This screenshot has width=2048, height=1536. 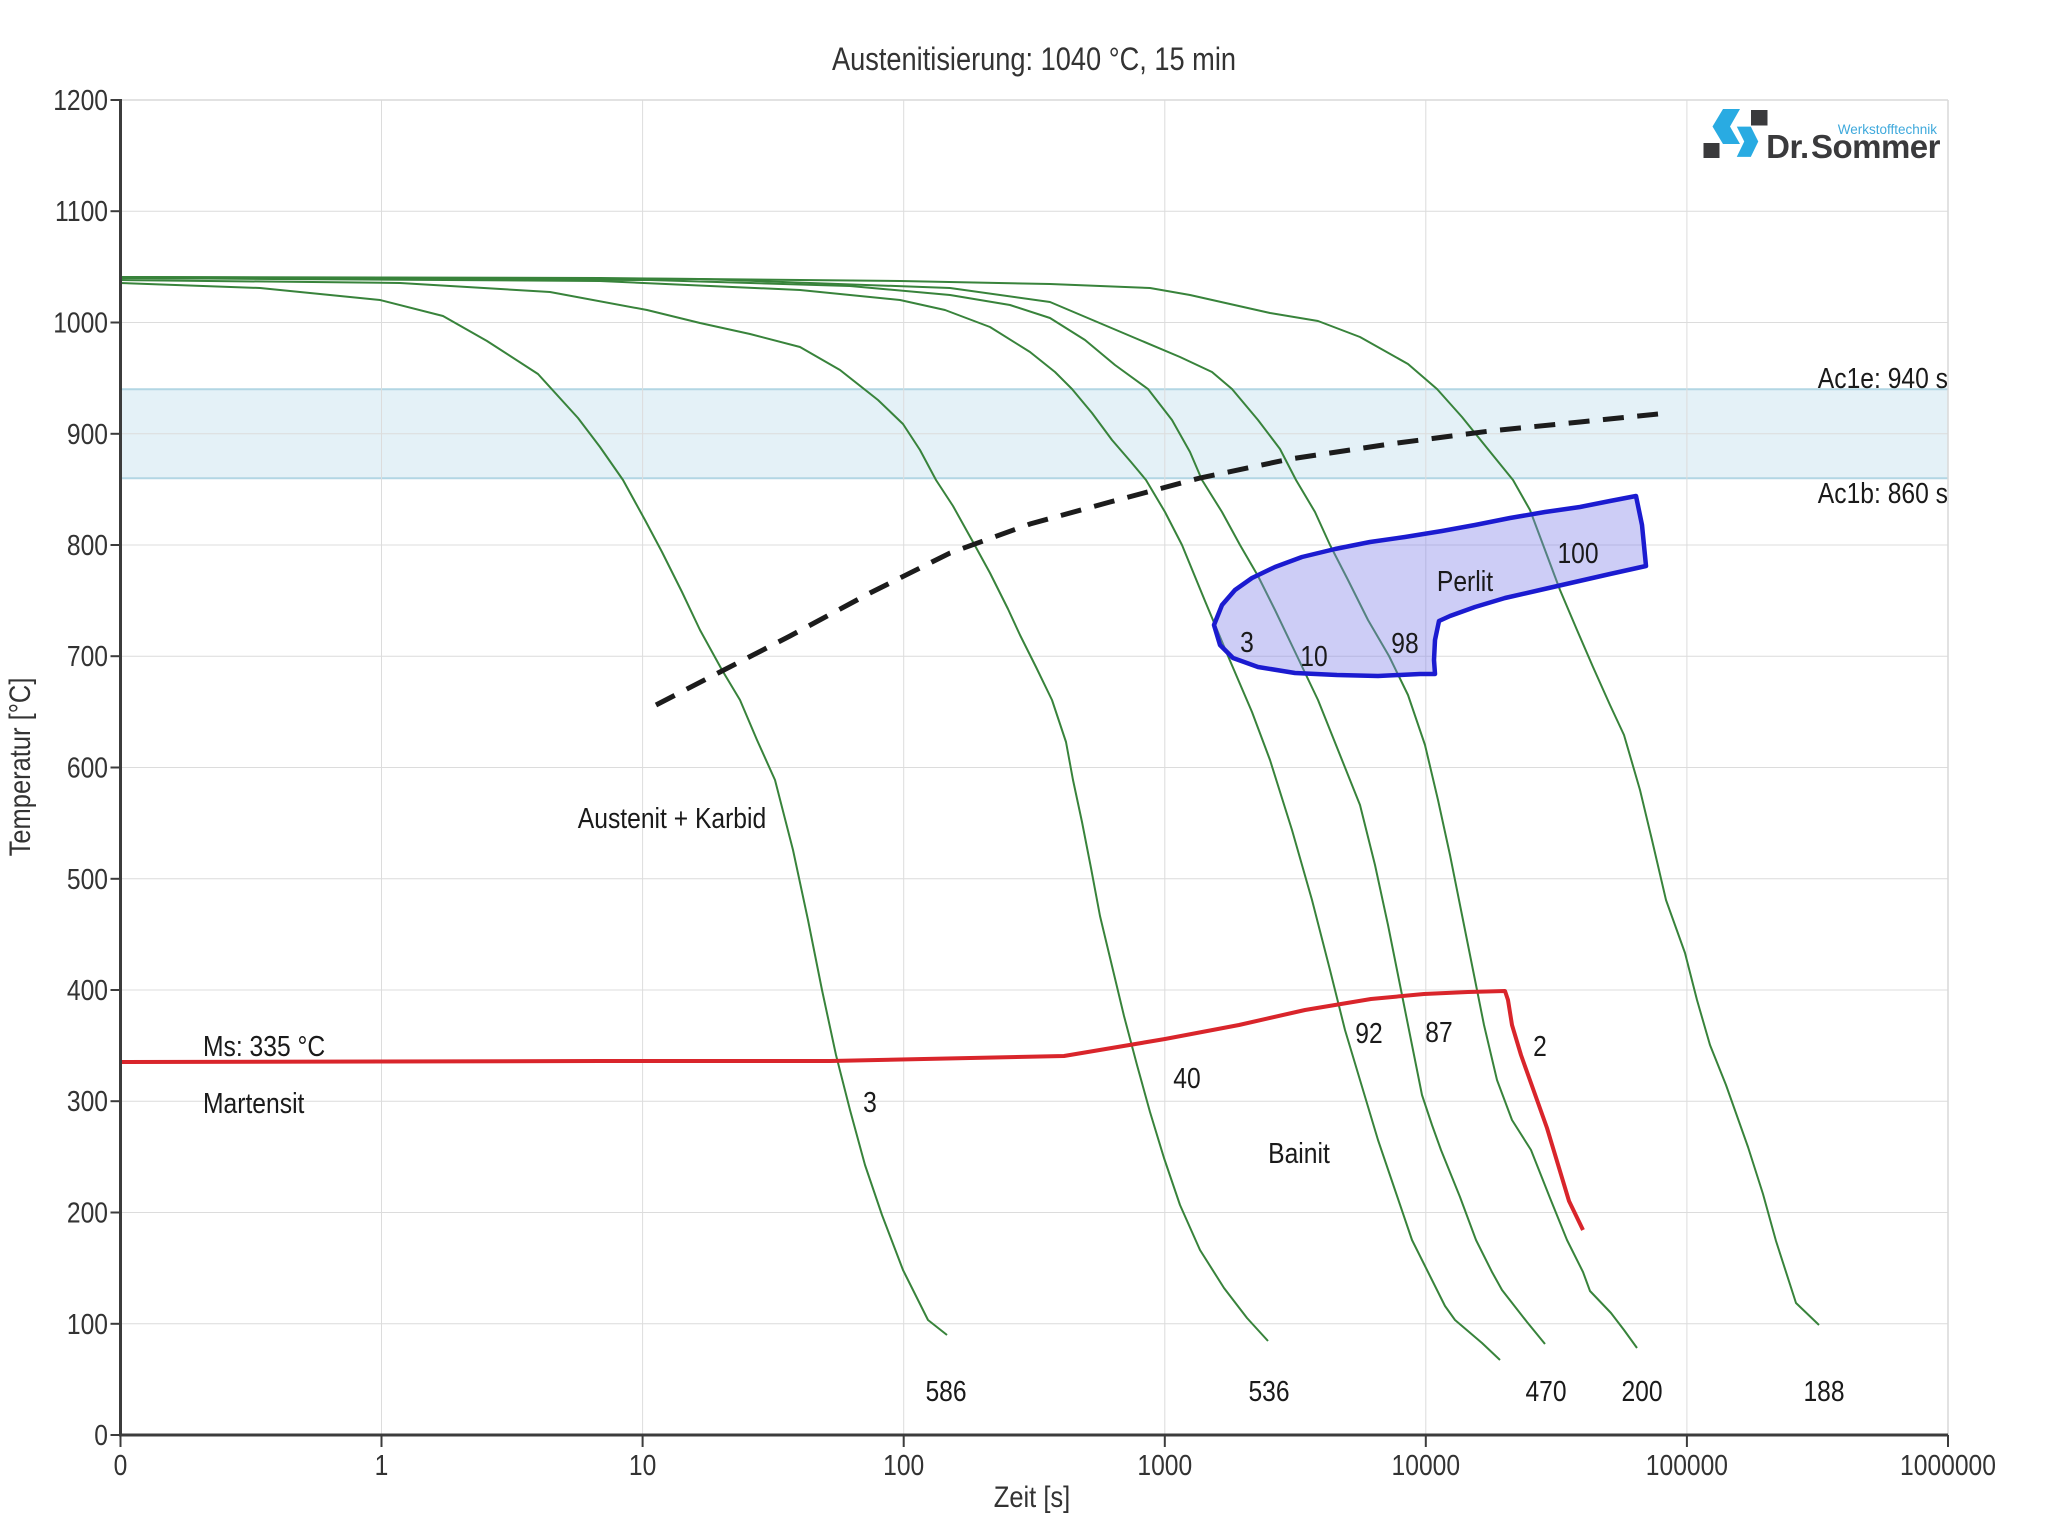 What do you see at coordinates (87, 769) in the screenshot?
I see `svg-text: 600` at bounding box center [87, 769].